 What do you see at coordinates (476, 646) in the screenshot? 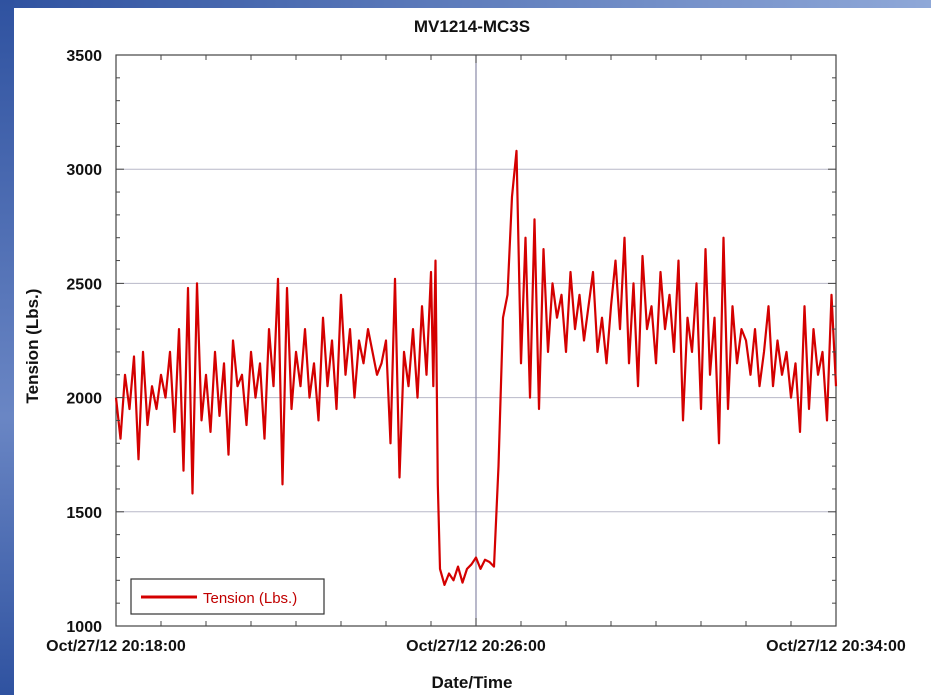
I see `x-tick-label: Oct/27/12 20:26:00` at bounding box center [476, 646].